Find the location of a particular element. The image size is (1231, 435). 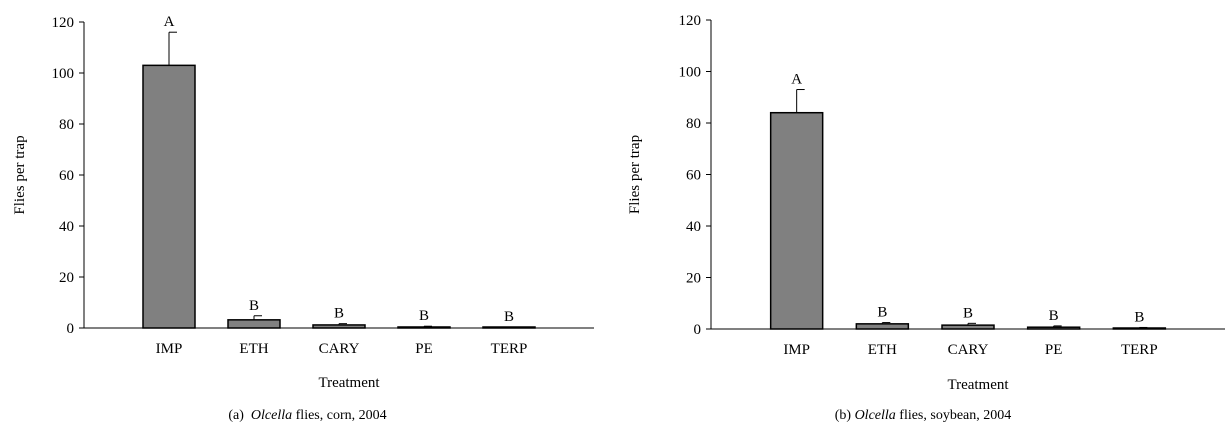

caption-b-genus: Olcella is located at coordinates (875, 415).